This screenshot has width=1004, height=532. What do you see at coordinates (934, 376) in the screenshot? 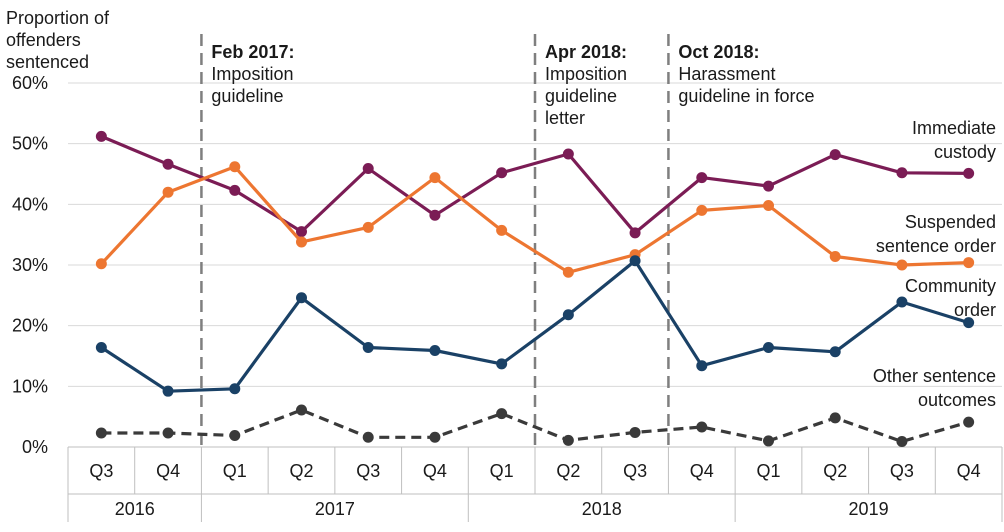
I see `series-label: Other sentence` at bounding box center [934, 376].